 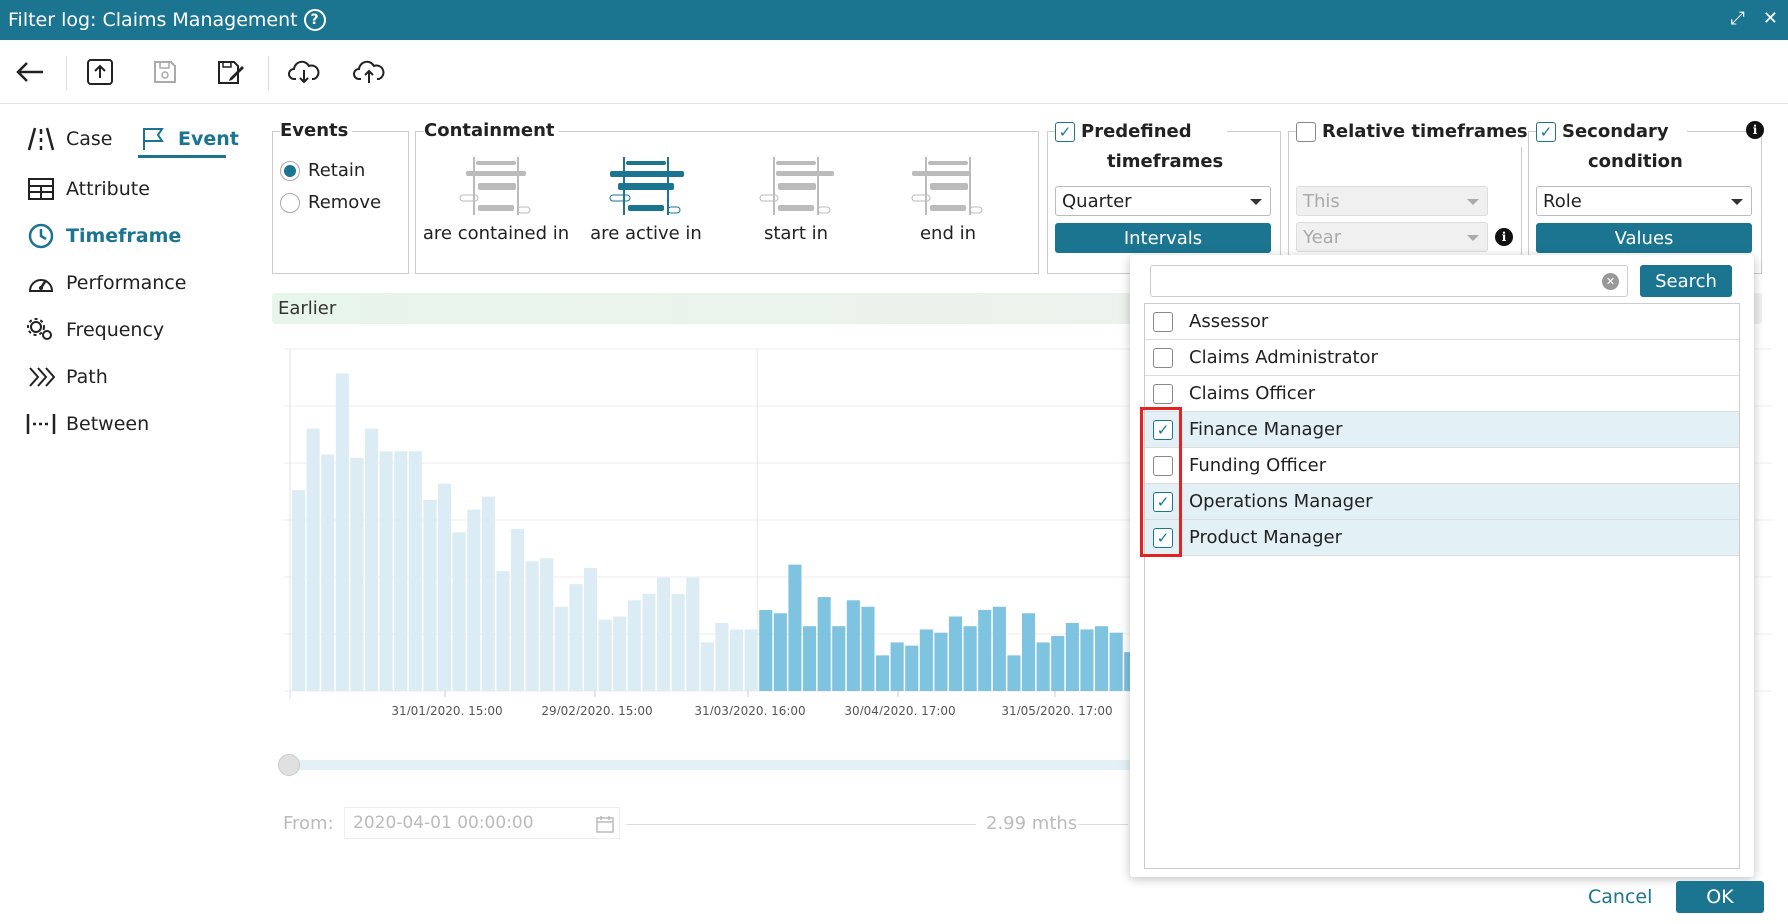 I want to click on contained-in-option: are contained in, so click(x=496, y=199).